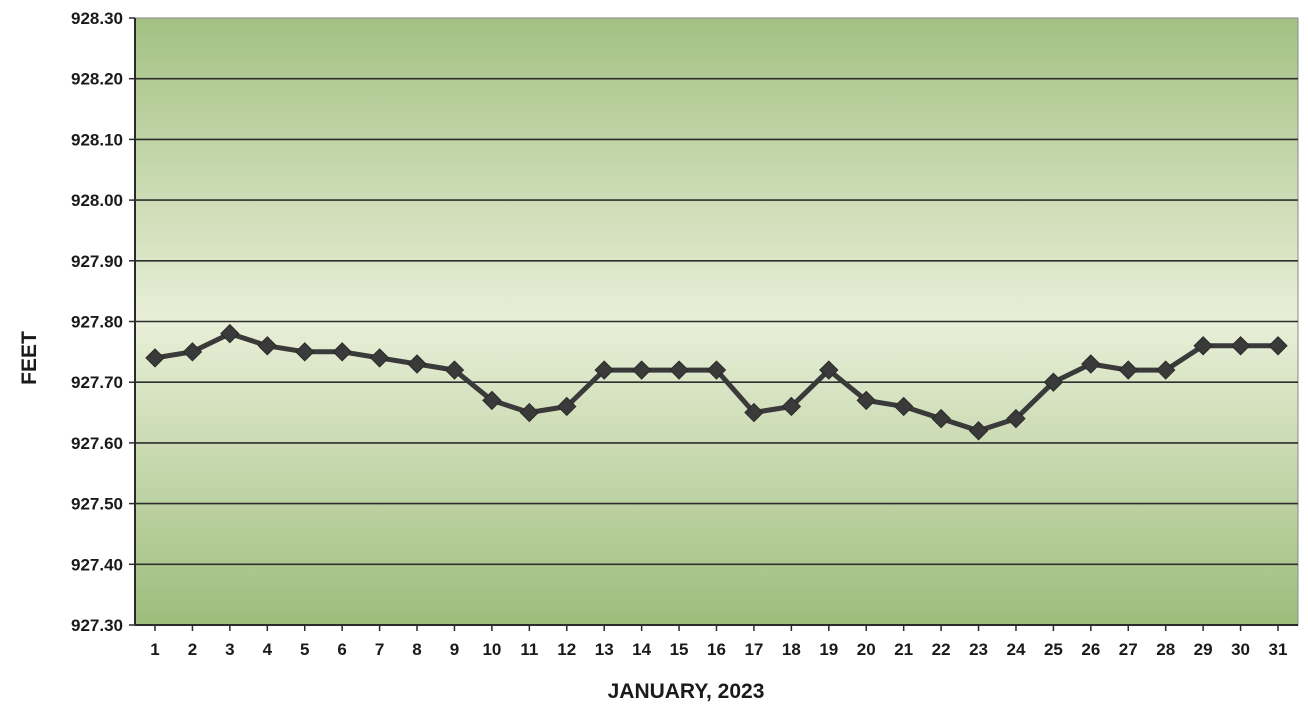  I want to click on y-tick-label: 928.00, so click(97, 200).